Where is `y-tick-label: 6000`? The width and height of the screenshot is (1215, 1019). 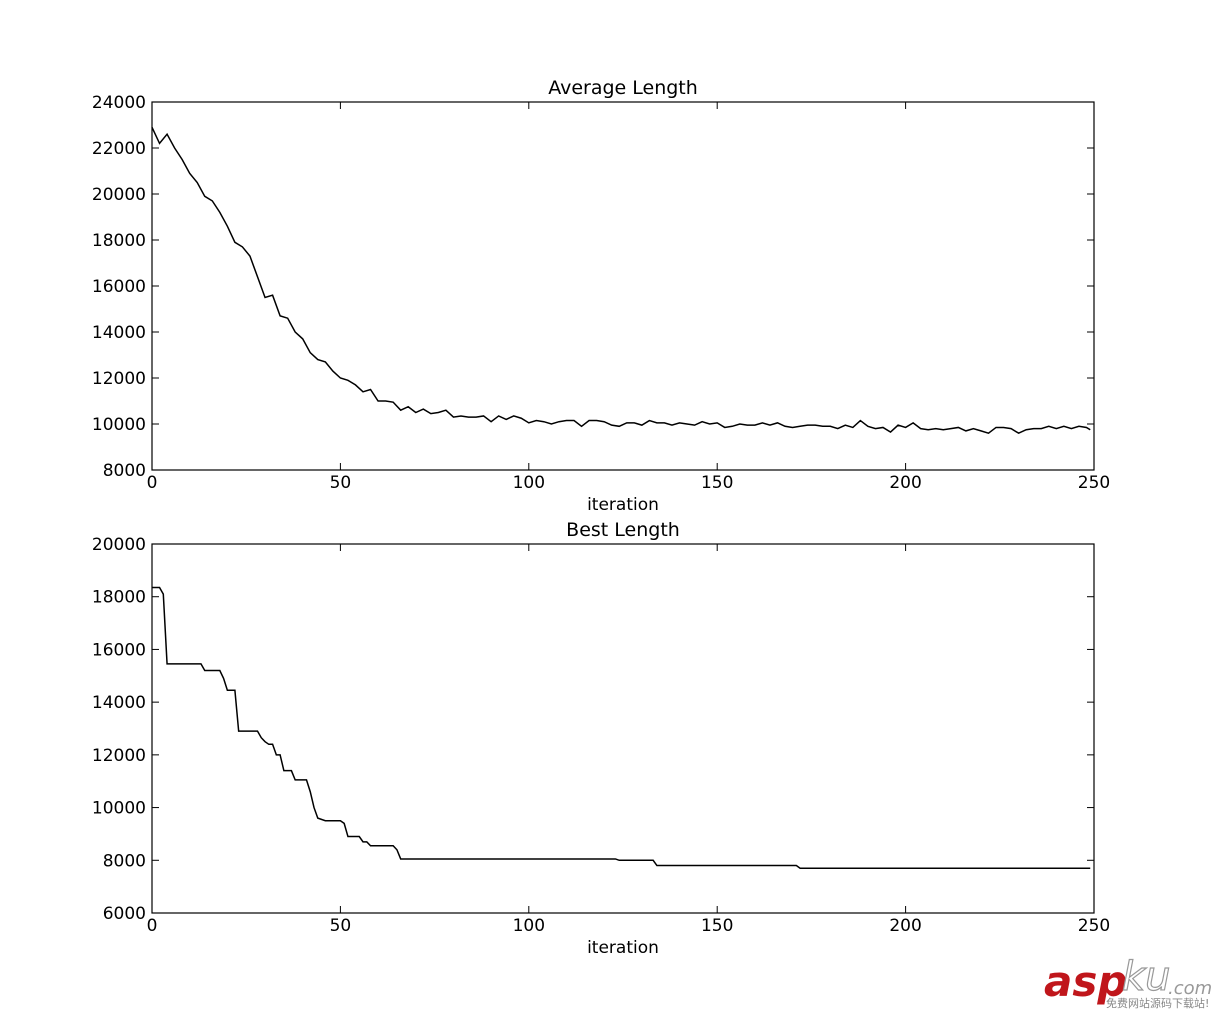 y-tick-label: 6000 is located at coordinates (124, 914).